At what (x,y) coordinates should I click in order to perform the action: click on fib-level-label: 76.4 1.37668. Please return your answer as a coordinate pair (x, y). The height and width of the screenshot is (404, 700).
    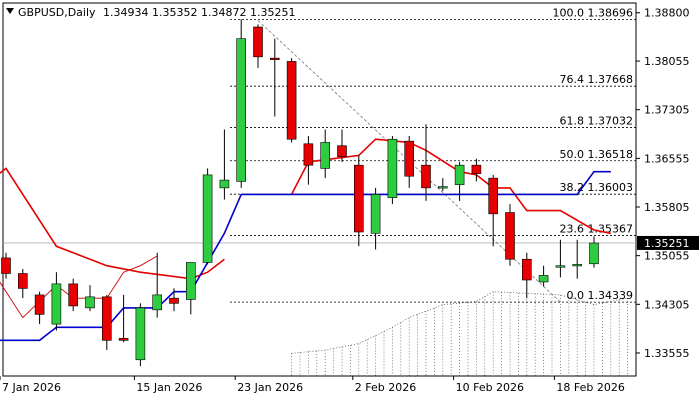
    Looking at the image, I should click on (596, 79).